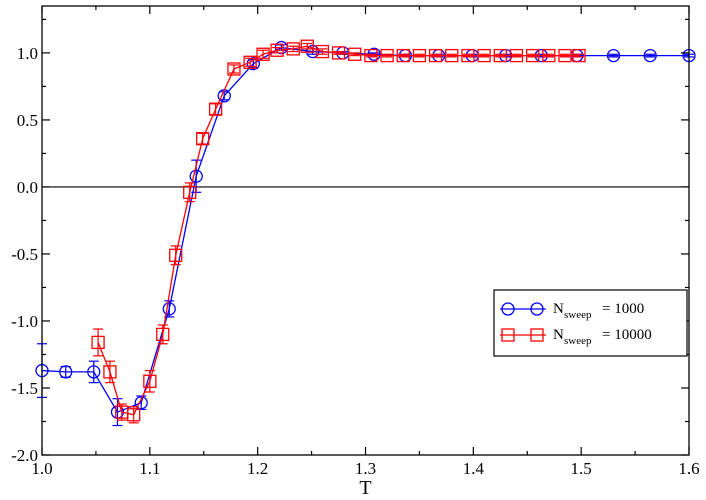 This screenshot has width=706, height=500. Describe the element at coordinates (149, 468) in the screenshot. I see `x-tick-label: 1.1` at that location.